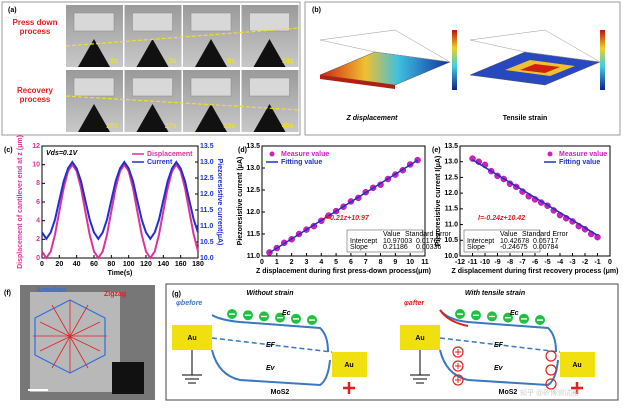 Image resolution: width=623 pixels, height=417 pixels. What do you see at coordinates (112, 126) in the screenshot?
I see `time-label: 20s` at bounding box center [112, 126].